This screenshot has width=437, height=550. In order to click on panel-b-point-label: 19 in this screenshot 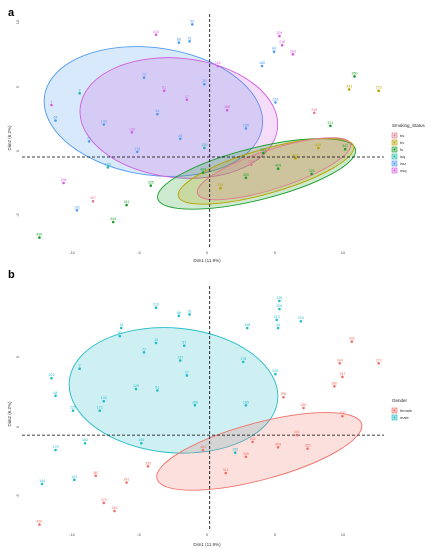, I will do `click(156, 340)`.